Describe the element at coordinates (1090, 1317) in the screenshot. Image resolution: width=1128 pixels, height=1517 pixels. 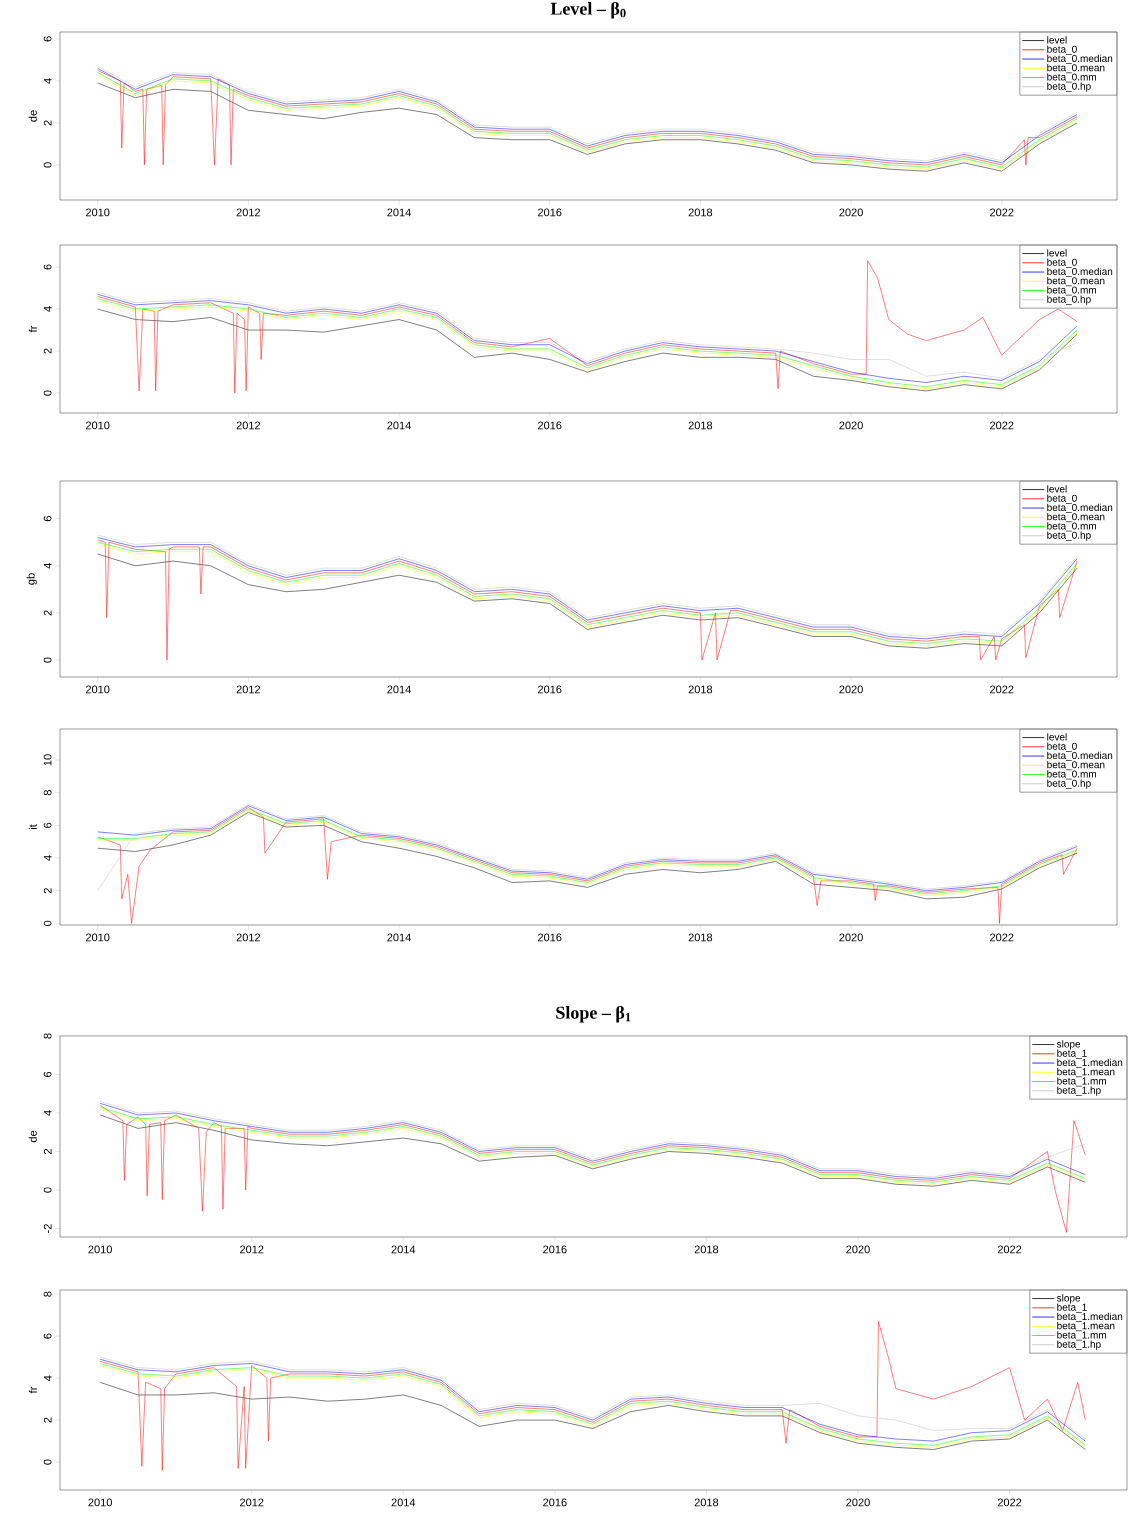
I see `legend-label: beta_1.median` at that location.